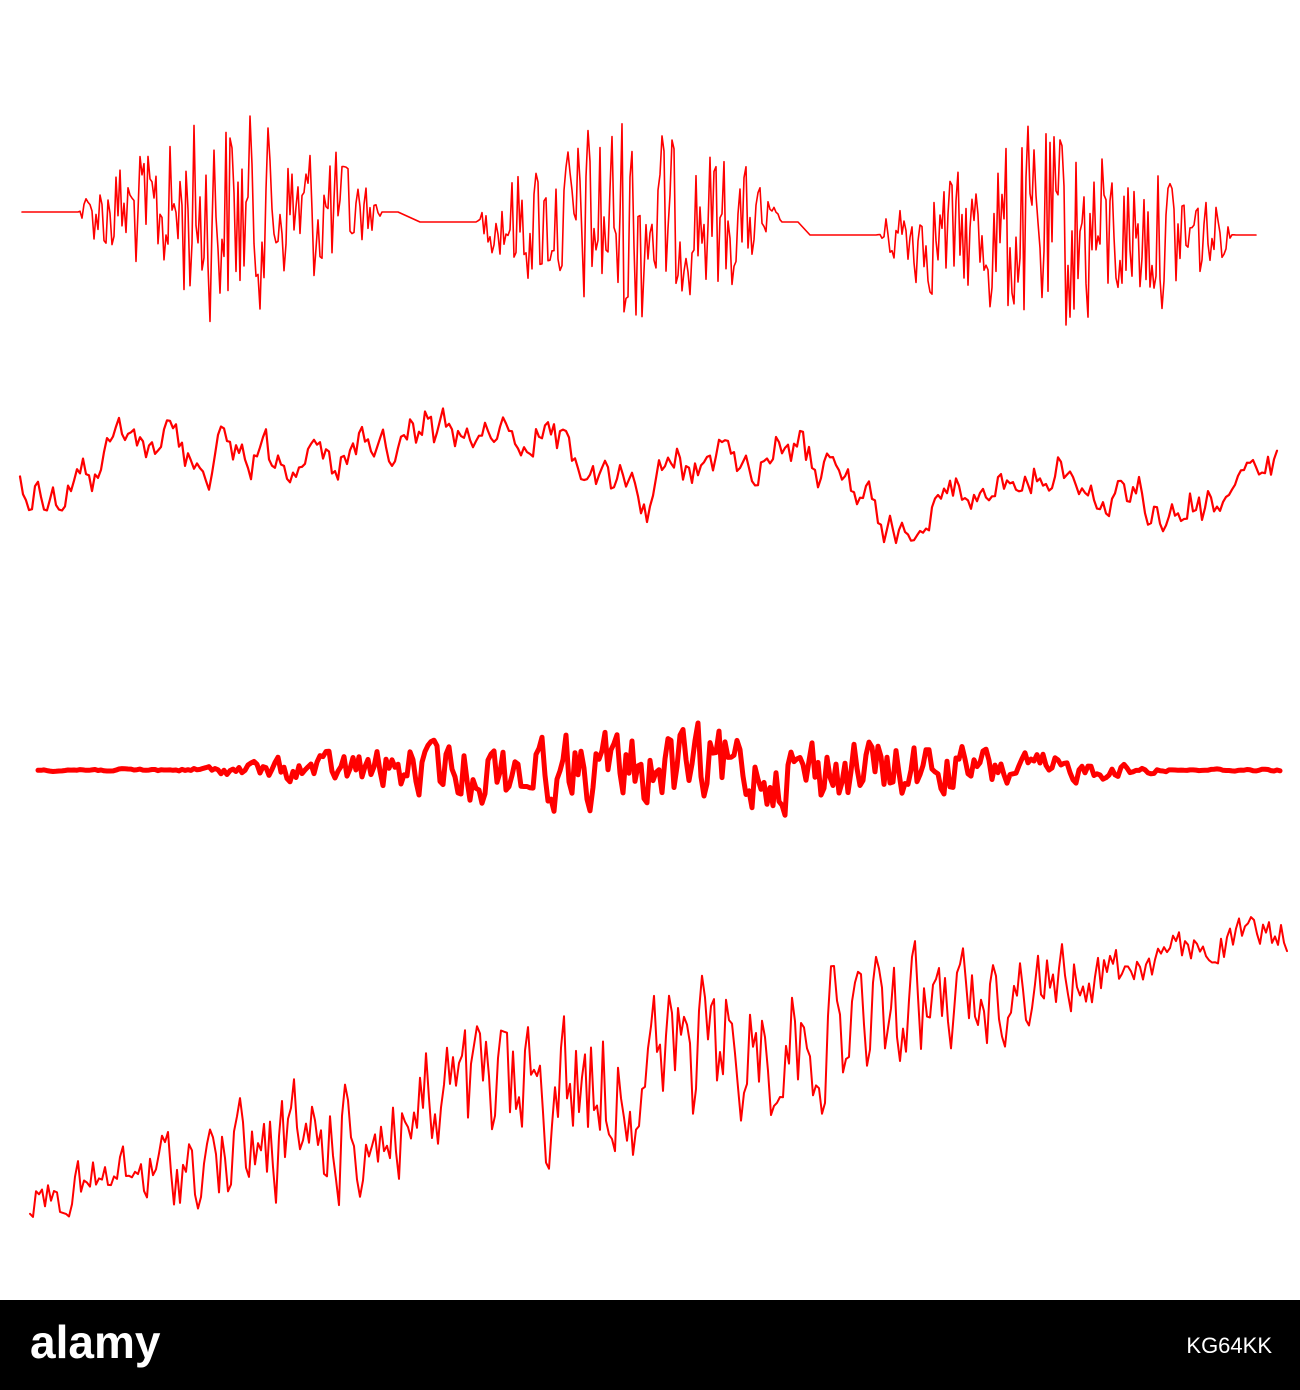 The height and width of the screenshot is (1390, 1300). What do you see at coordinates (95, 1342) in the screenshot?
I see `watermark-logo: alamy` at bounding box center [95, 1342].